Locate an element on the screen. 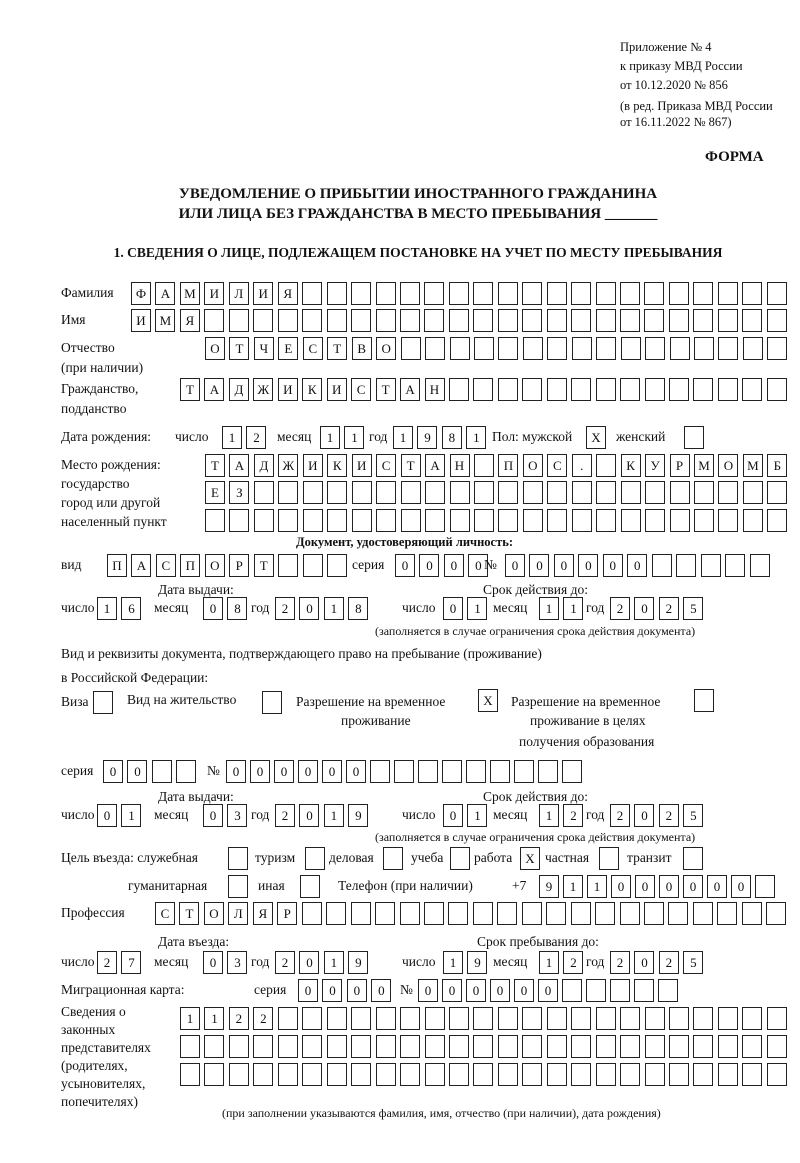 Image resolution: width=800 pixels, height=1163 pixels. char-box: Д is located at coordinates (263, 465).